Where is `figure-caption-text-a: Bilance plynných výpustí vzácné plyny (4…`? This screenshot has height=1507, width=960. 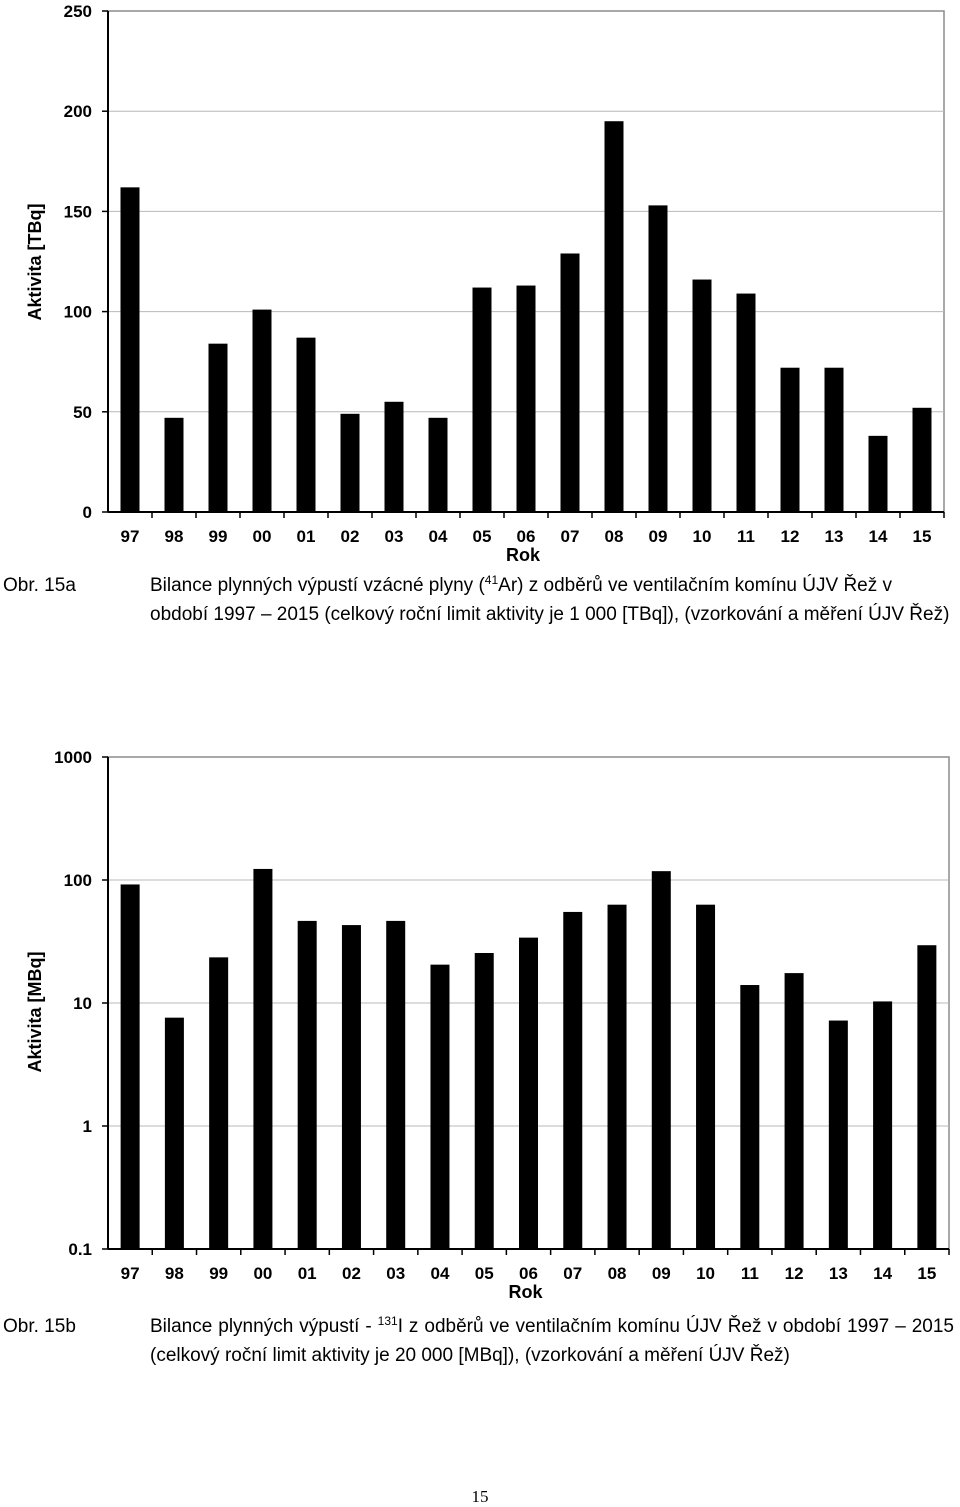 figure-caption-text-a: Bilance plynných výpustí vzácné plyny (4… is located at coordinates (552, 600).